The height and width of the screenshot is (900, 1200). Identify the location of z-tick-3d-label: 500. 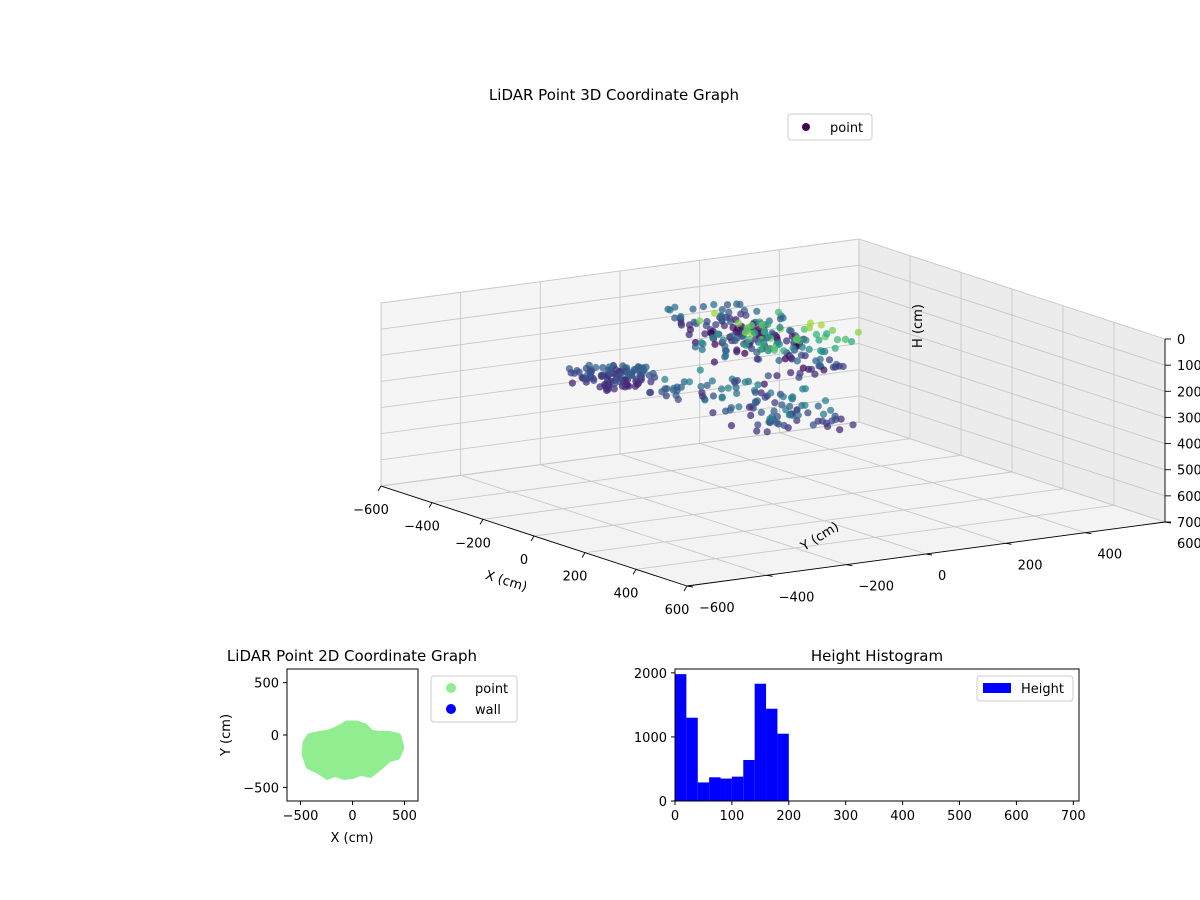
(1188, 471).